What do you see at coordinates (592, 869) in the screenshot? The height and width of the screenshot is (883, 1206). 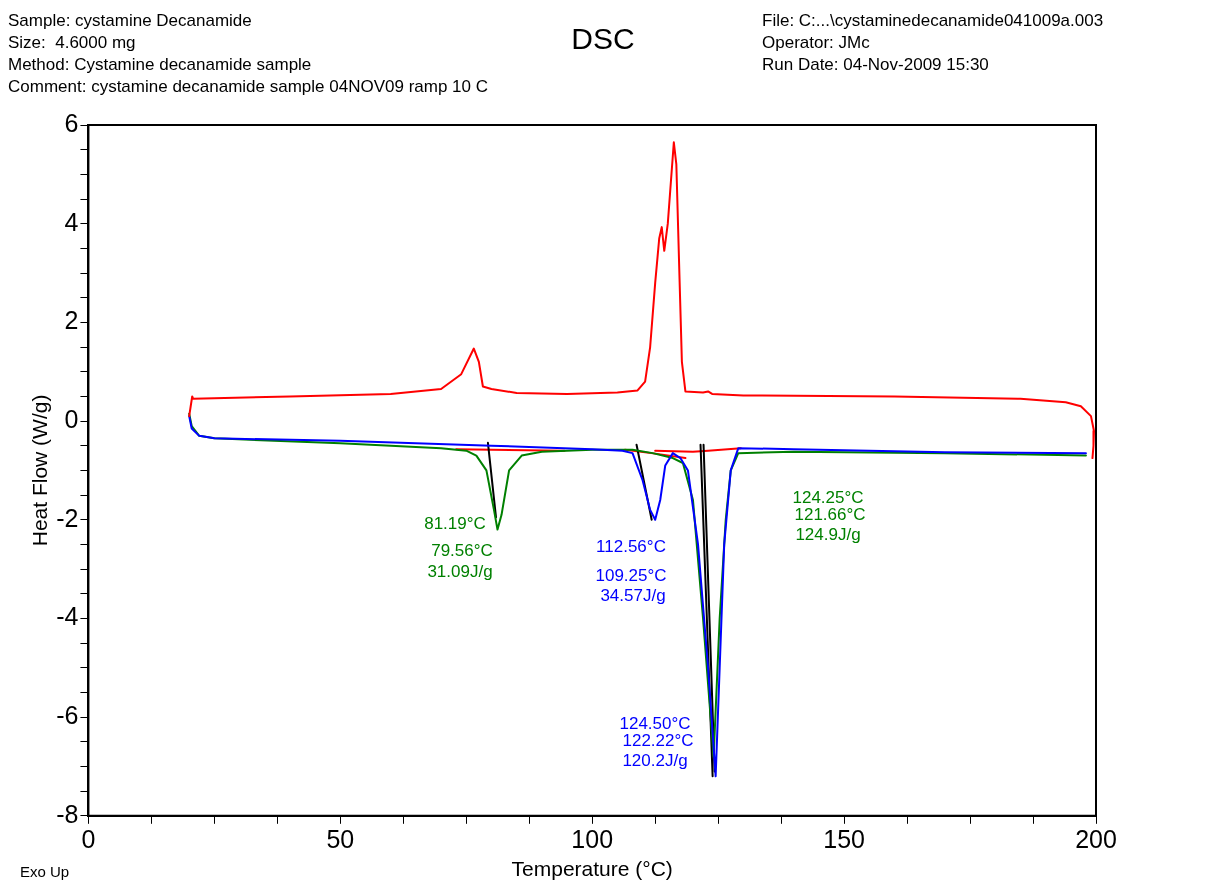 I see `x-axis-title: Temperature (°C)` at bounding box center [592, 869].